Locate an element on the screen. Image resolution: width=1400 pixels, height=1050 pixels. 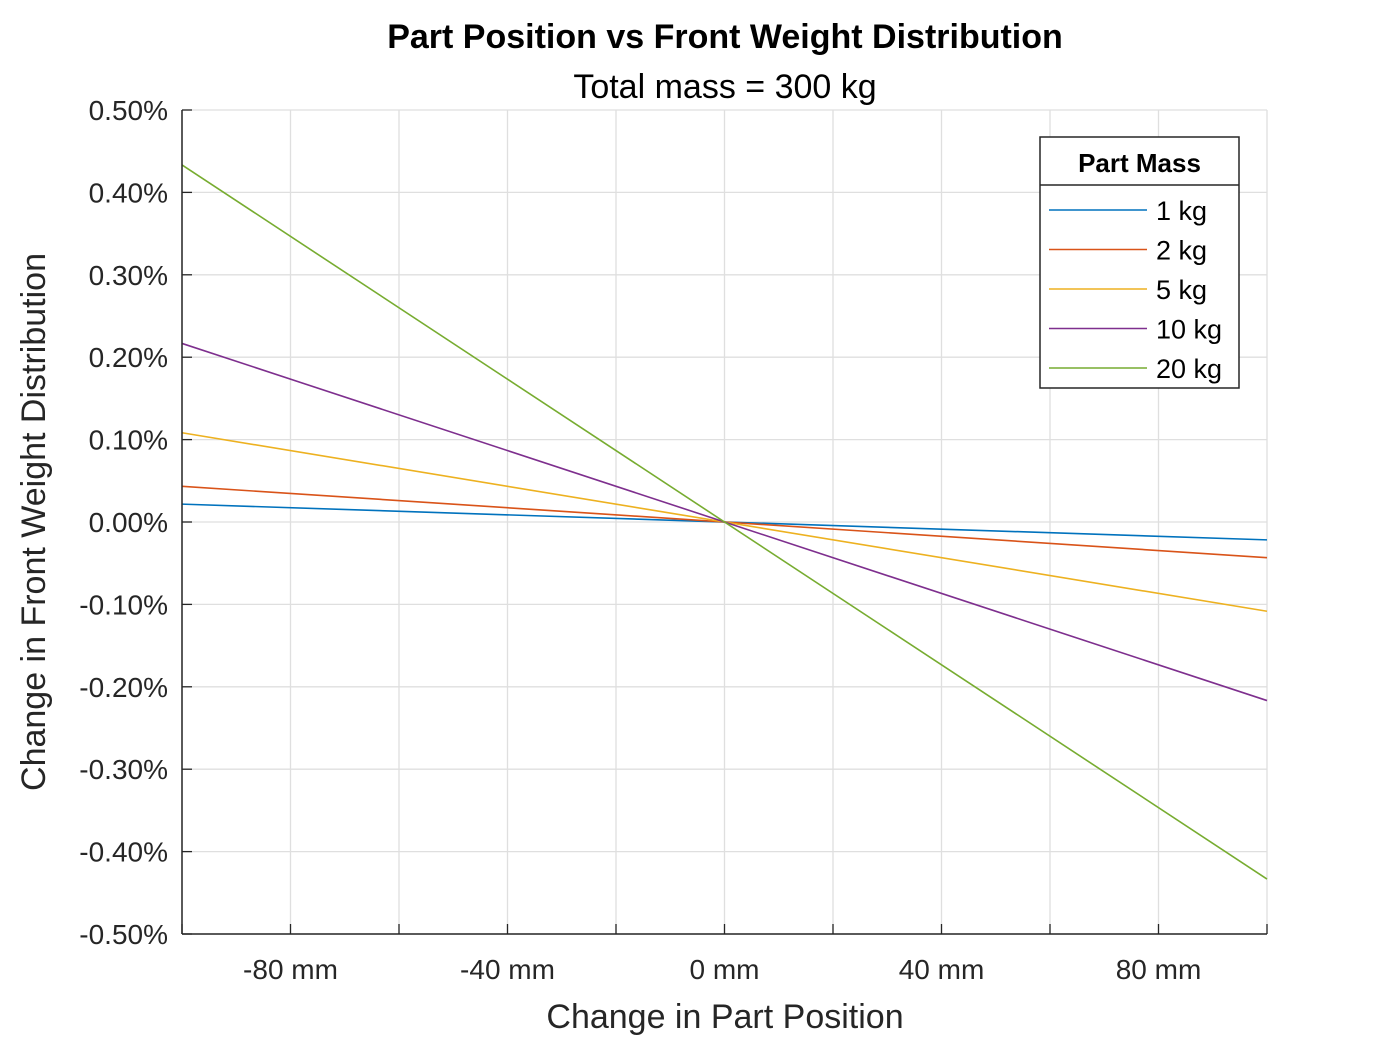
y-tick-label: -0.10% is located at coordinates (123, 604).